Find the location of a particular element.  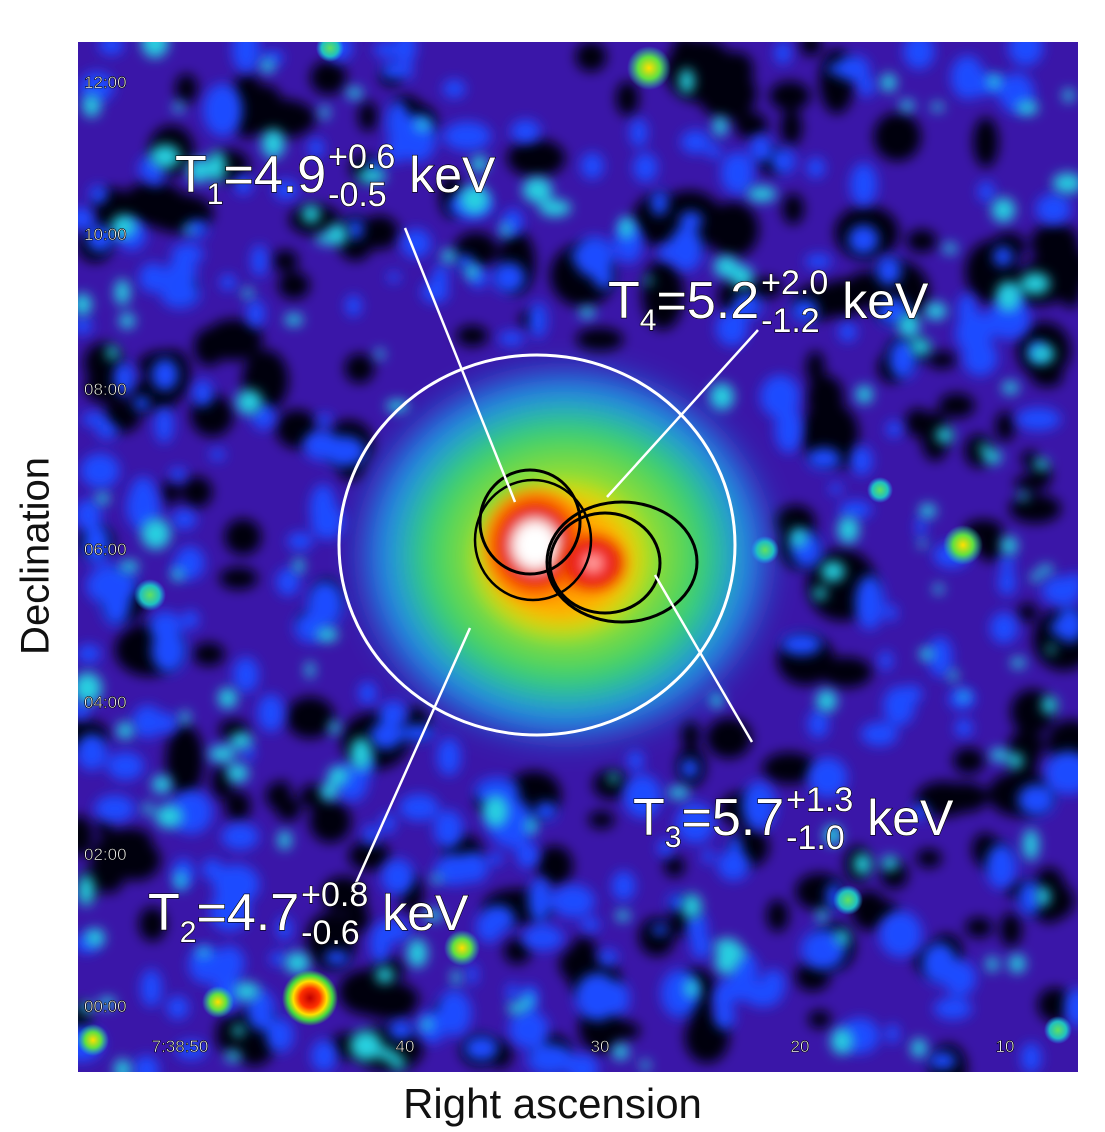

annotation-upper-error: +0.6 is located at coordinates (361, 157).